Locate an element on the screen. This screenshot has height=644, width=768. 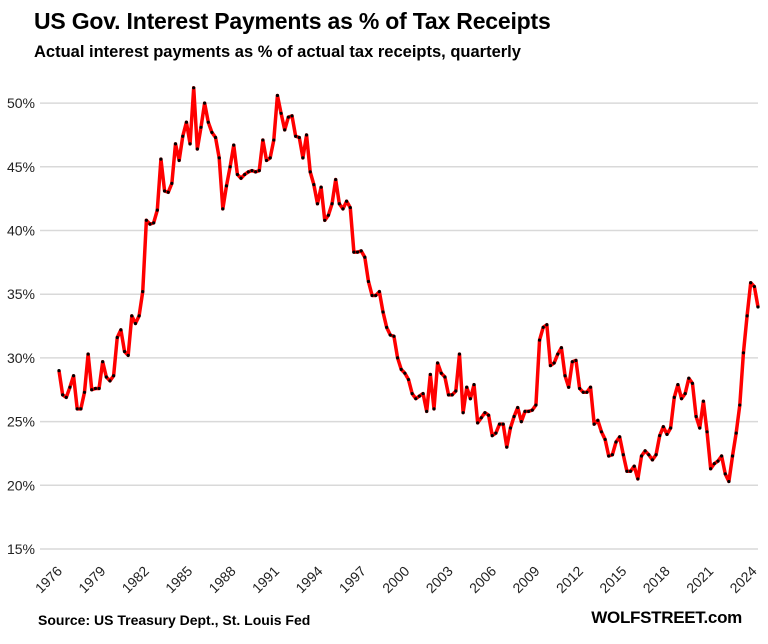
x-tick-label: 1994 is located at coordinates (308, 579).